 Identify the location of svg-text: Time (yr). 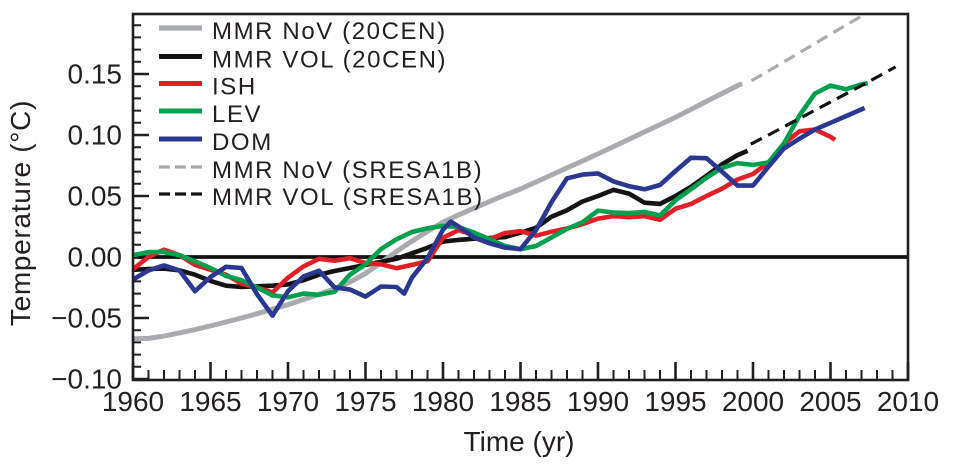
(519, 441).